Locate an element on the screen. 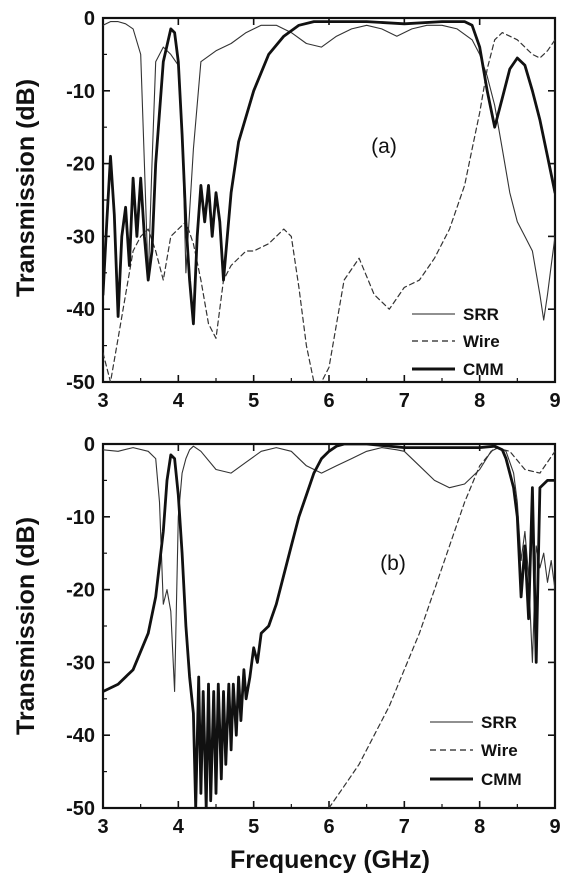  legend-a-srr-label: SRR is located at coordinates (481, 314).